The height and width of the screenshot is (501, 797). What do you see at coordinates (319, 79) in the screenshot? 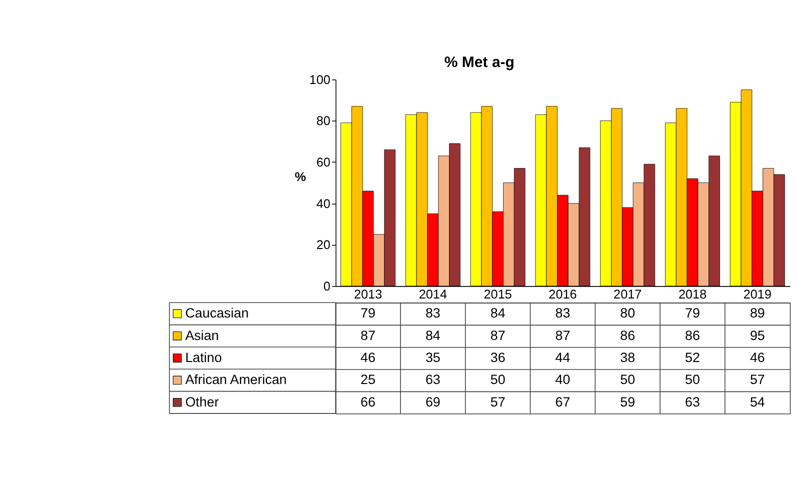
I see `y-tick-label: 100` at bounding box center [319, 79].